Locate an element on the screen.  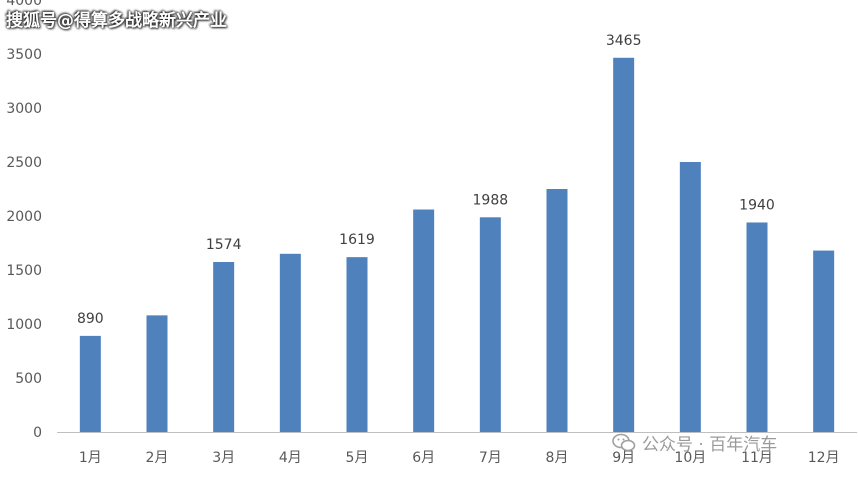
data-label: 1619 is located at coordinates (357, 240).